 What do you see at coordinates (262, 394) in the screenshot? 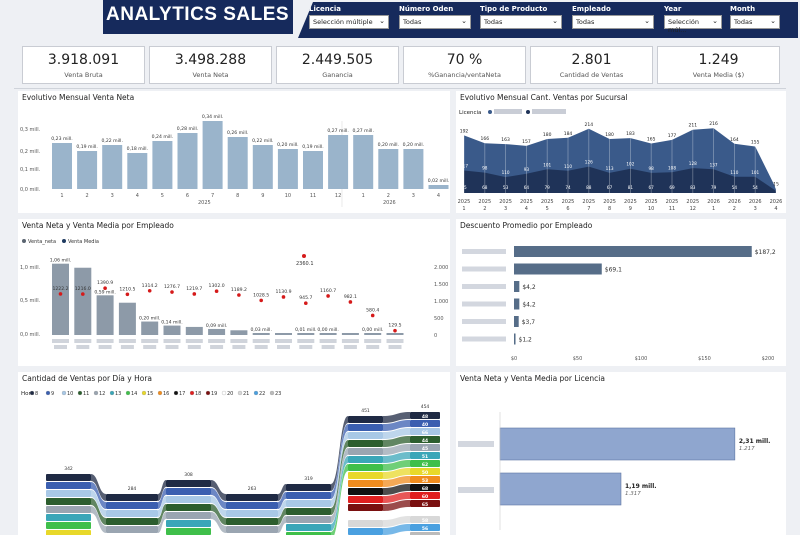
I see `legend-label: 22` at bounding box center [262, 394].